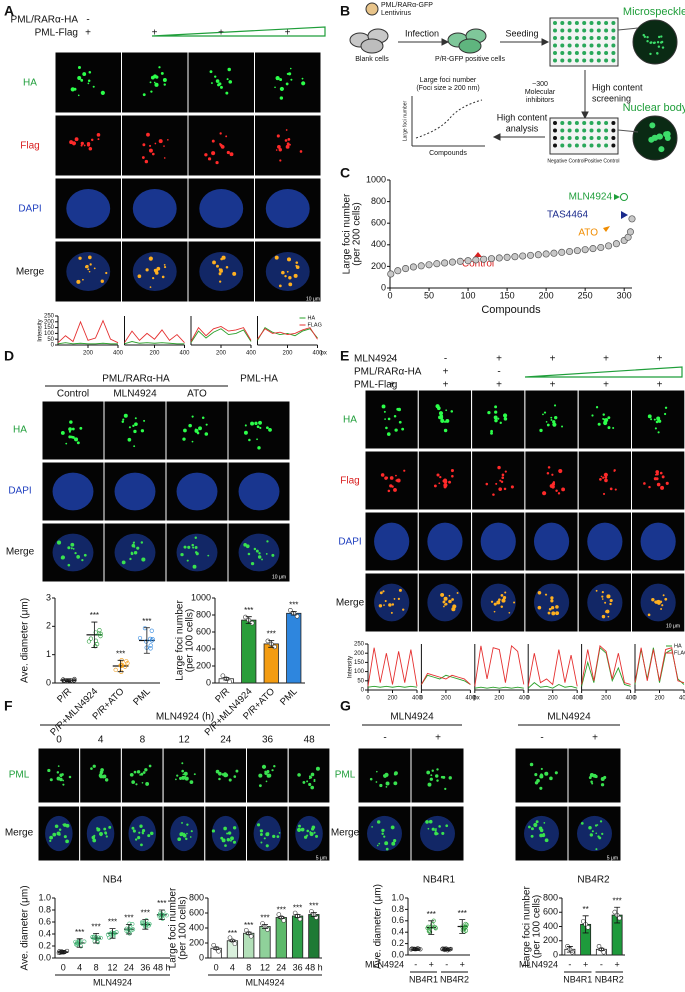  What do you see at coordinates (281, 967) in the screenshot?
I see `x-tick-label: 24` at bounding box center [281, 967].